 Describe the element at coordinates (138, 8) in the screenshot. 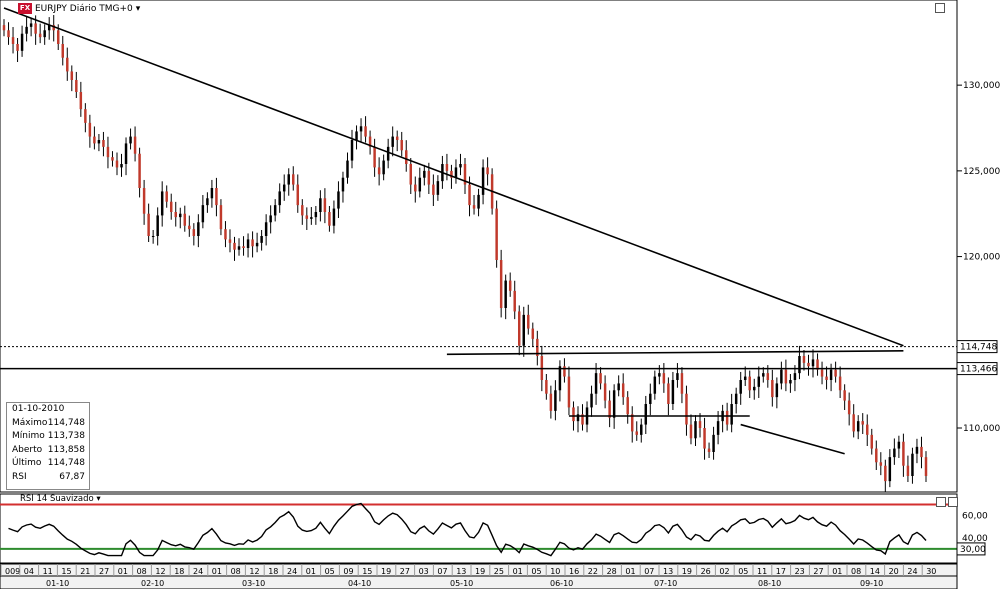

I see `chevron-down-icon: ▾` at that location.